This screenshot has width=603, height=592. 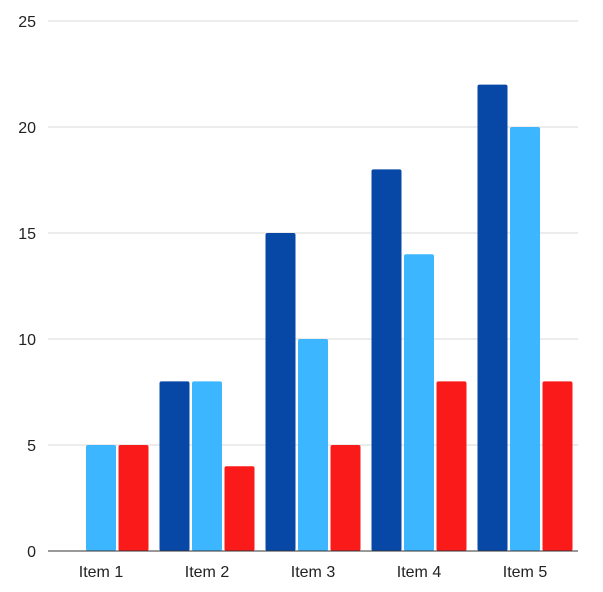 I want to click on y-tick-label: 5, so click(x=31, y=446).